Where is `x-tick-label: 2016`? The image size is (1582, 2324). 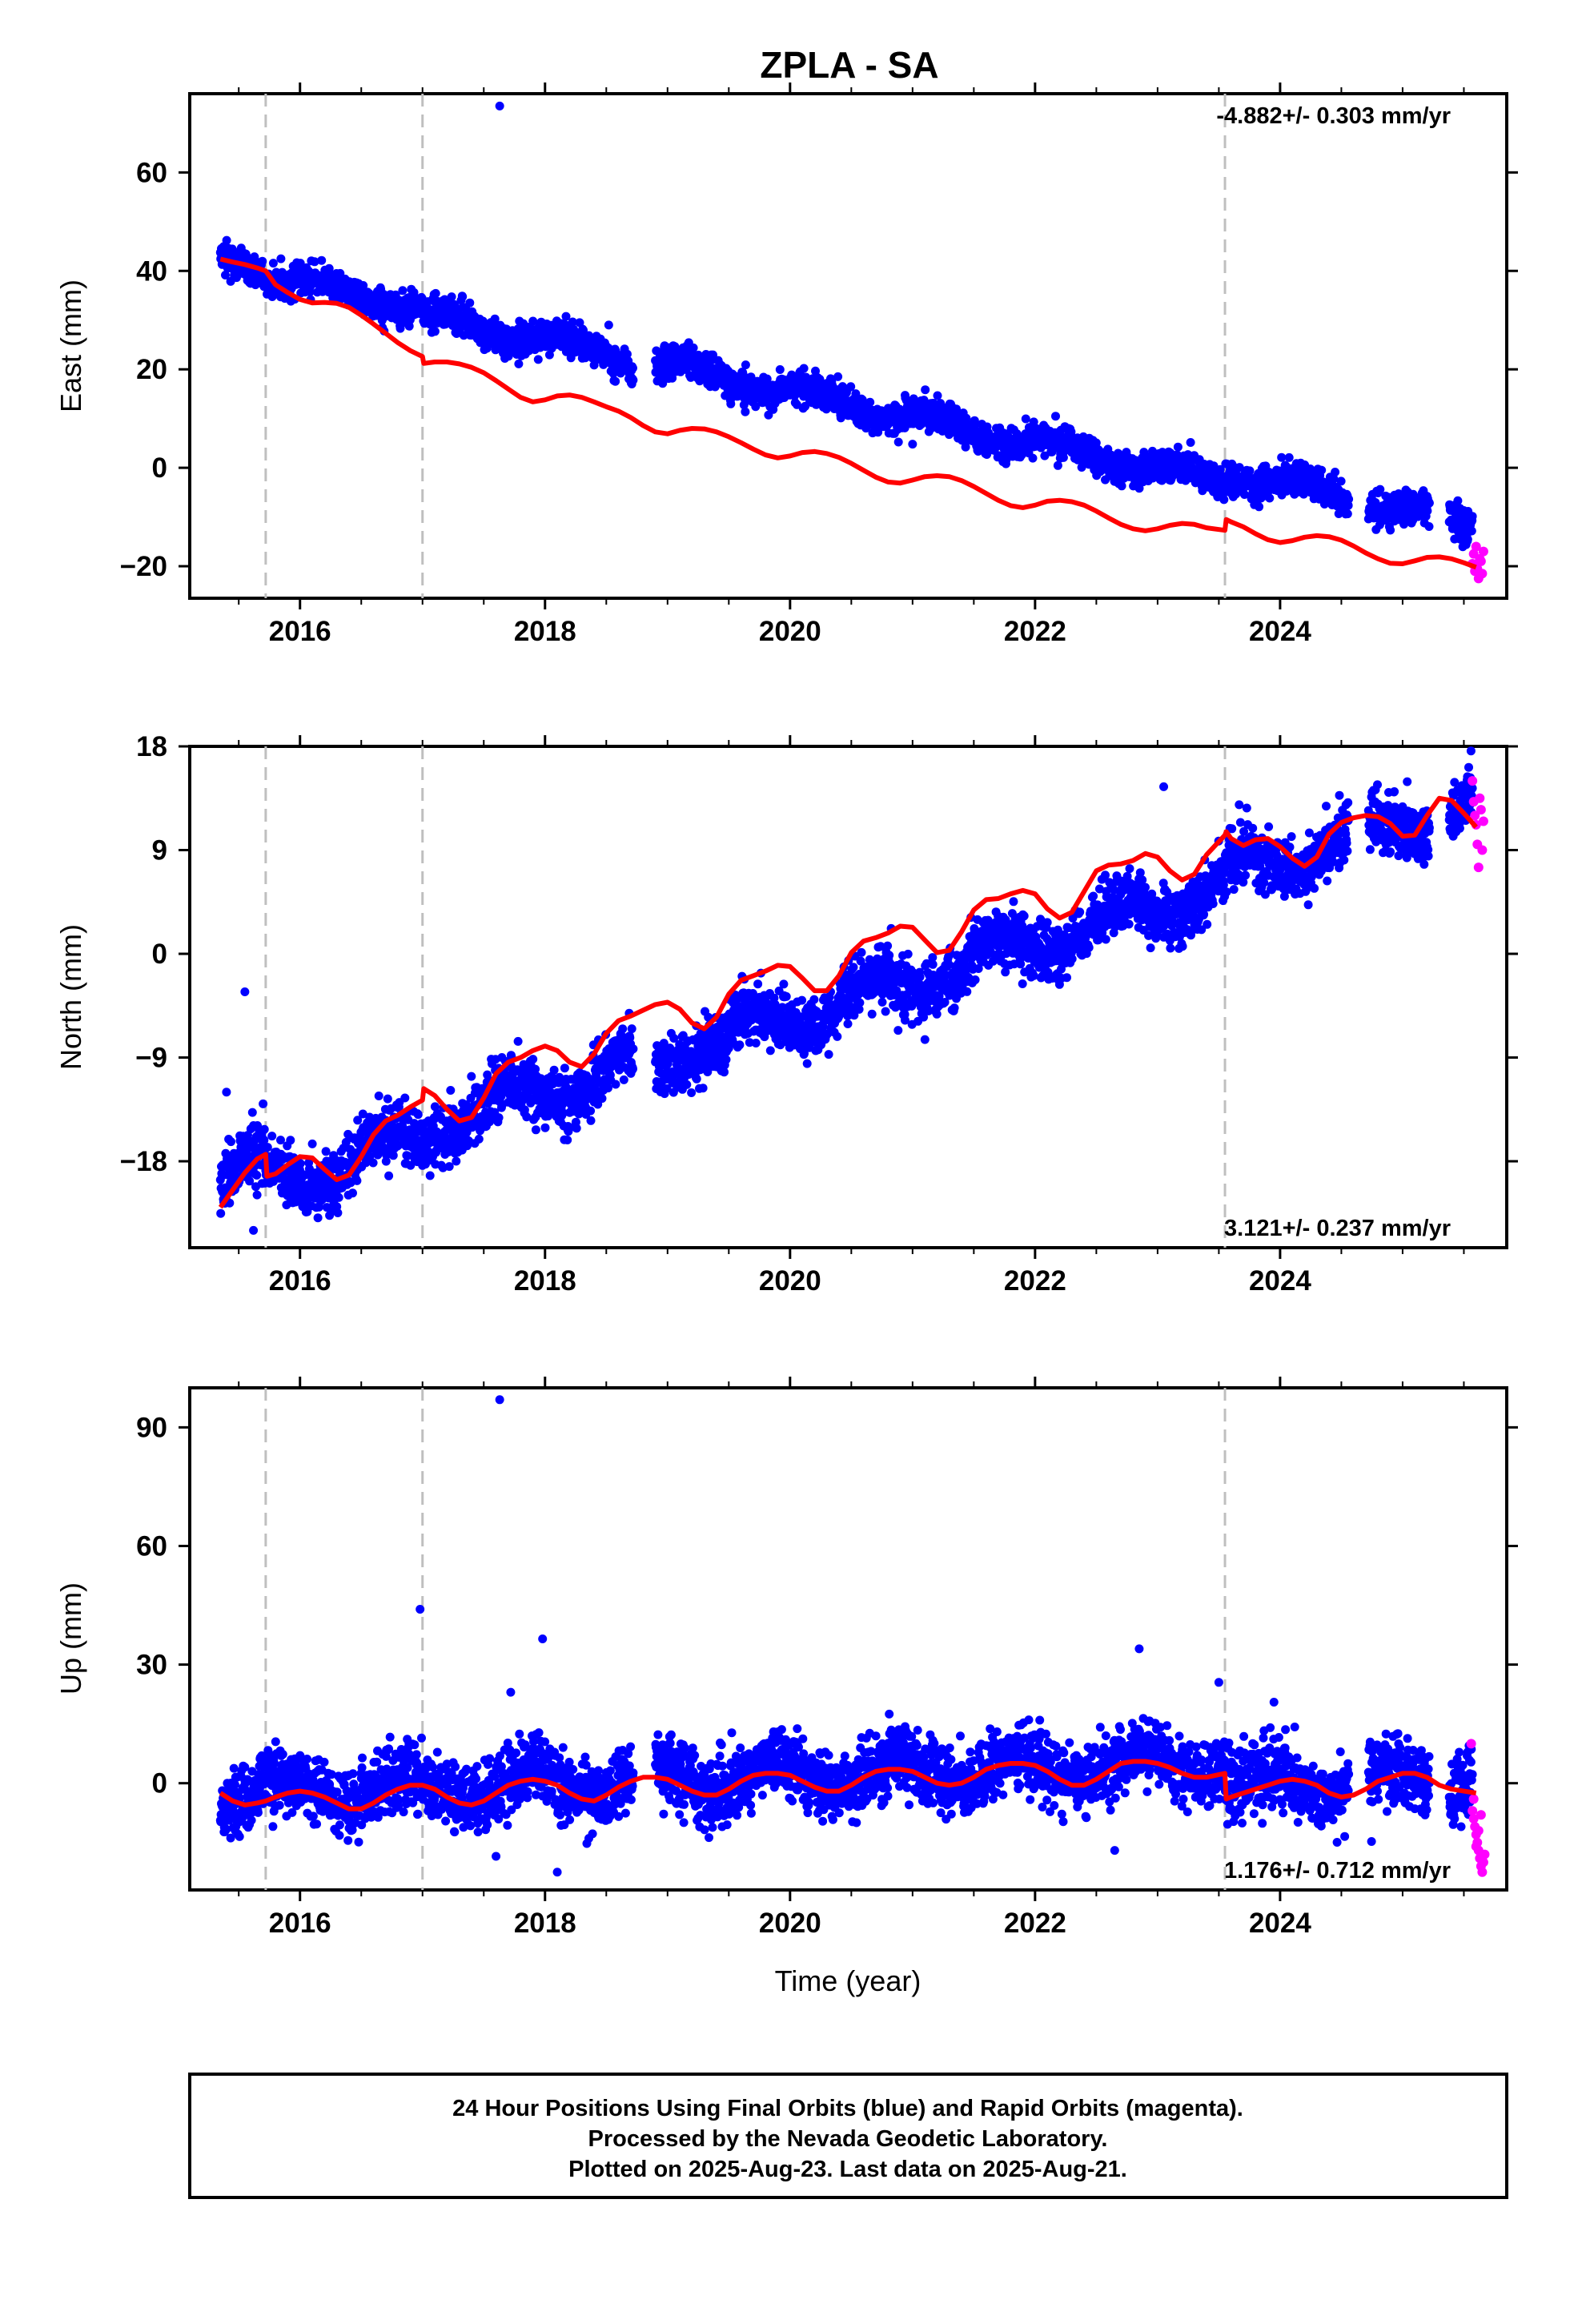
x-tick-label: 2016 is located at coordinates (300, 631).